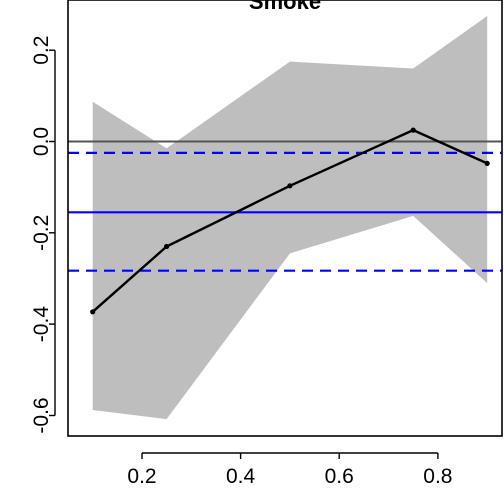  What do you see at coordinates (290, 470) in the screenshot?
I see `x-axis: 0.2 0.4 0.6 0.8` at bounding box center [290, 470].